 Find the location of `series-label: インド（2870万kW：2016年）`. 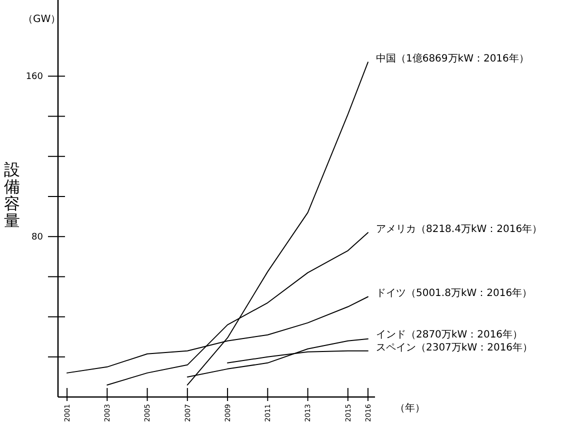

series-label: インド（2870万kW：2016年） is located at coordinates (449, 334).